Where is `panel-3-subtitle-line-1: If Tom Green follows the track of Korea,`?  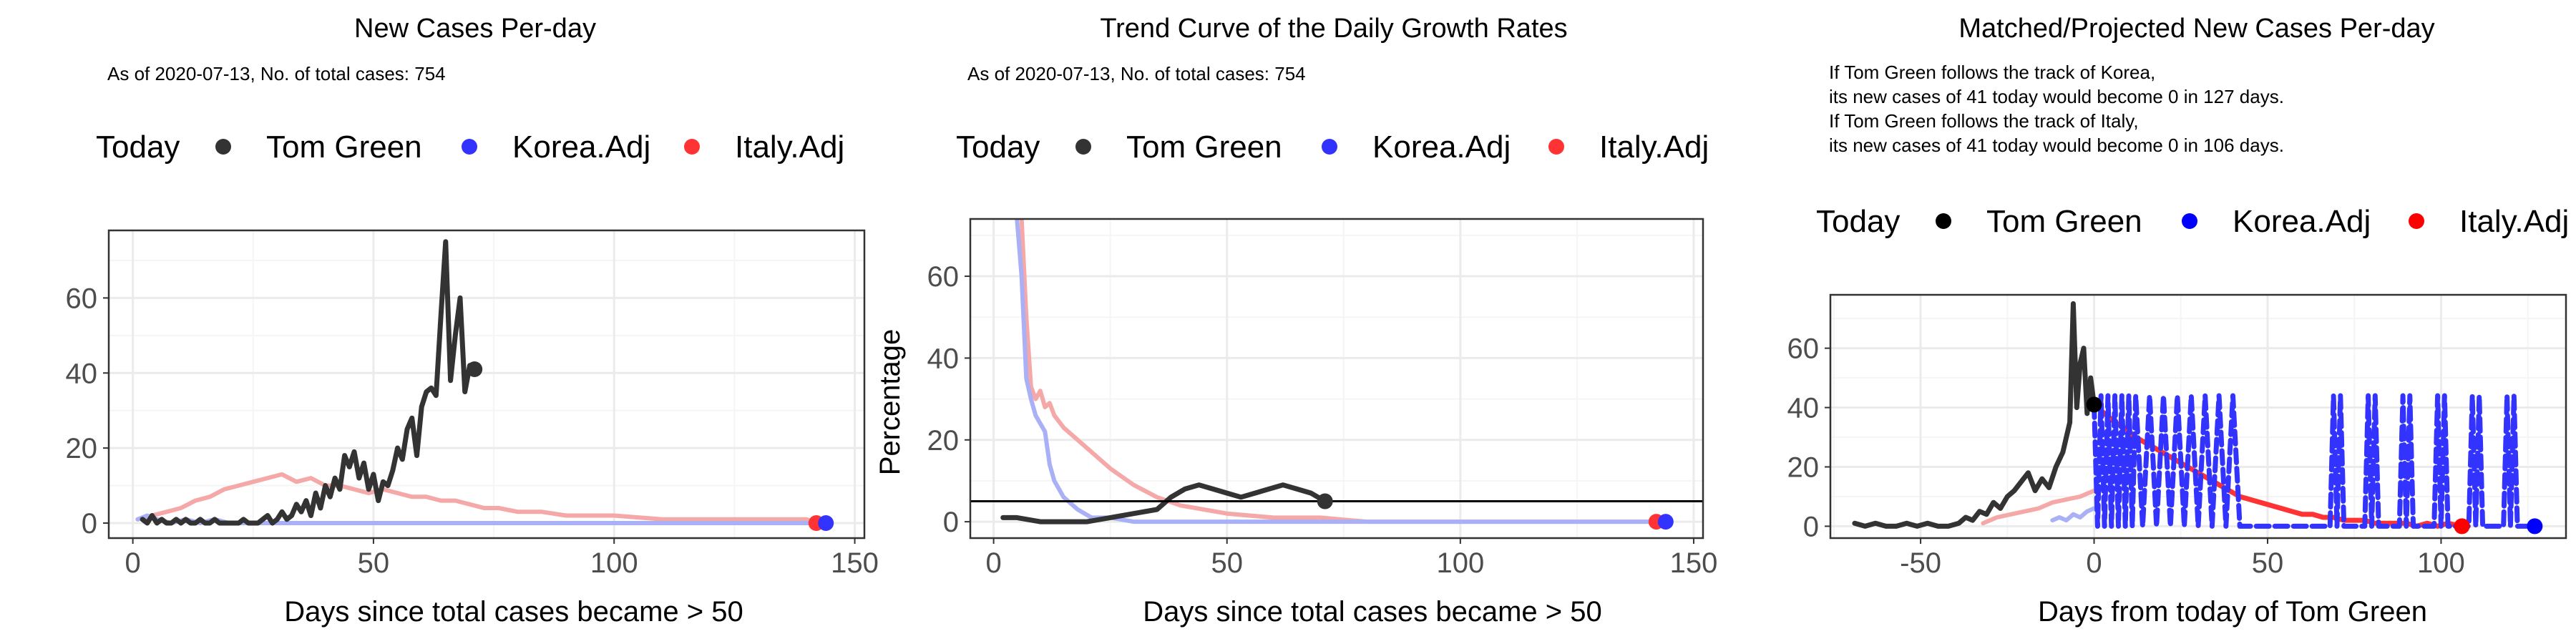
panel-3-subtitle-line-1: If Tom Green follows the track of Korea, is located at coordinates (1992, 72).